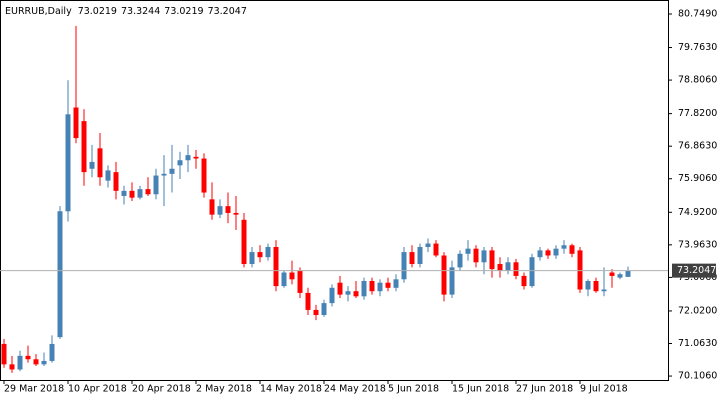 The height and width of the screenshot is (400, 720). I want to click on price-label: 73.2047, so click(696, 270).